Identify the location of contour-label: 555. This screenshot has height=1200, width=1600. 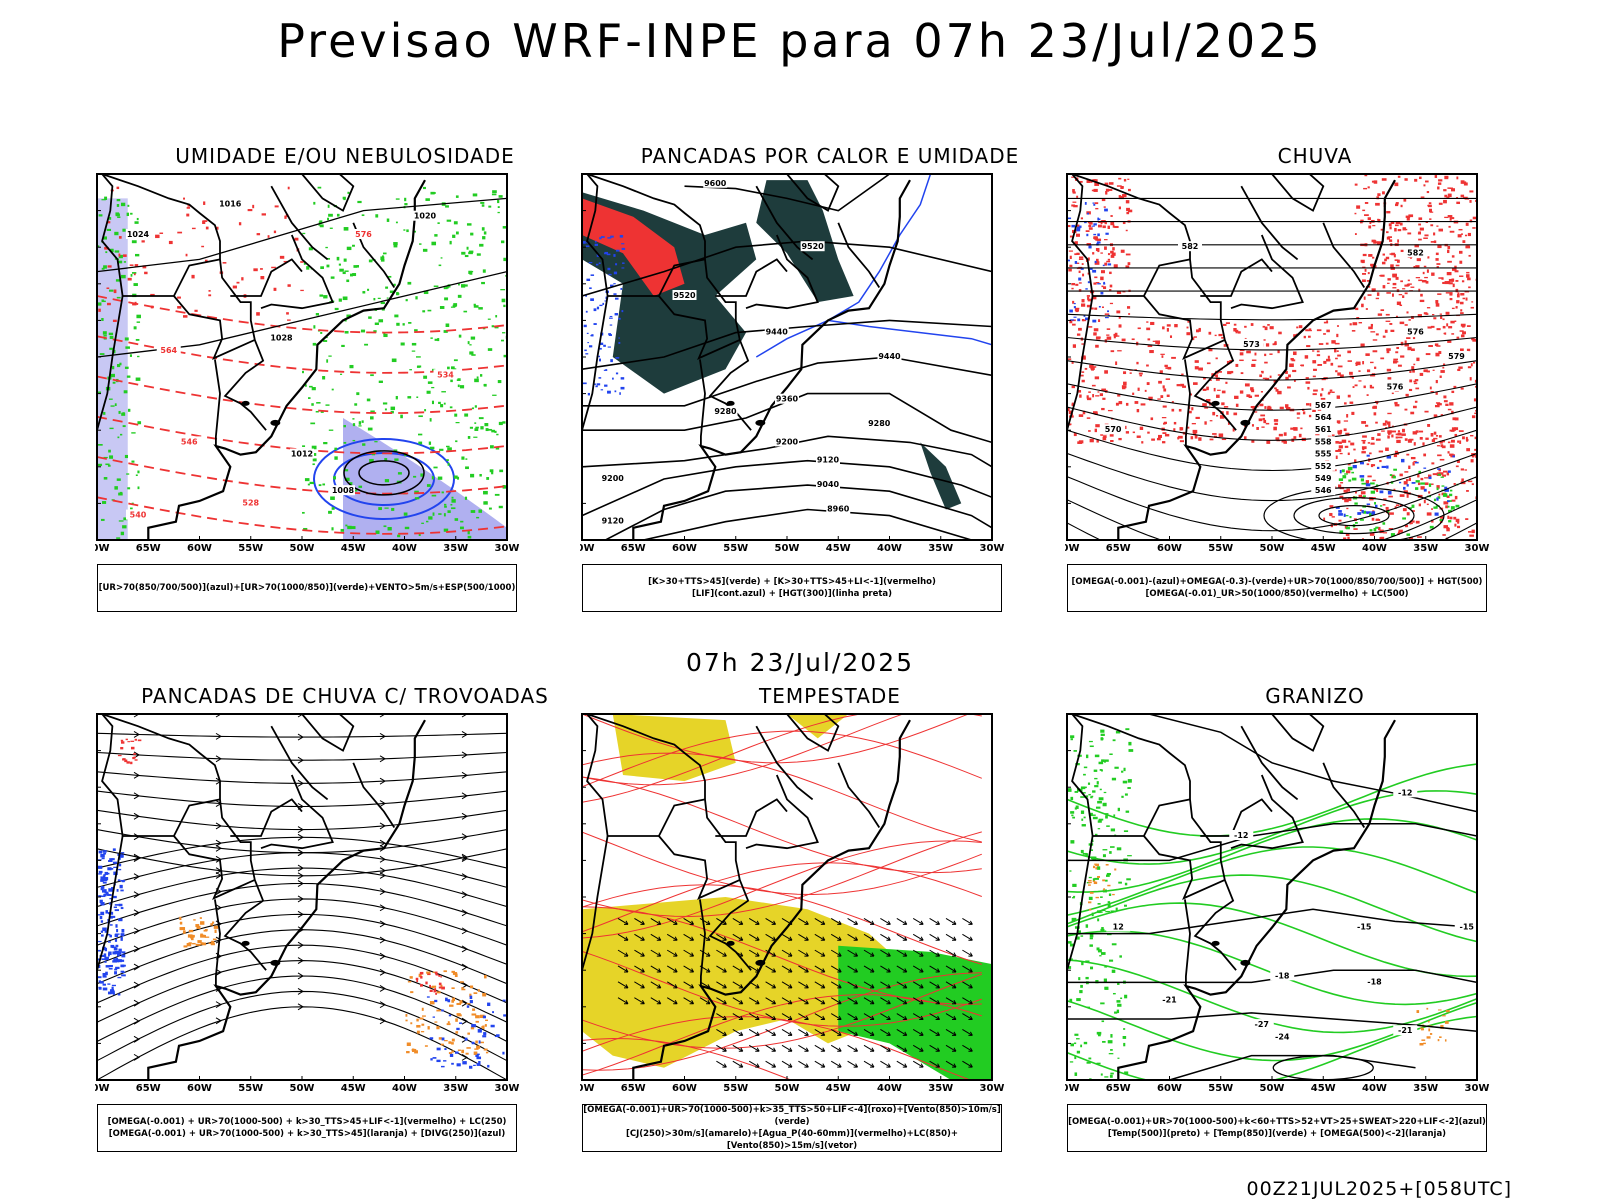
(1323, 454).